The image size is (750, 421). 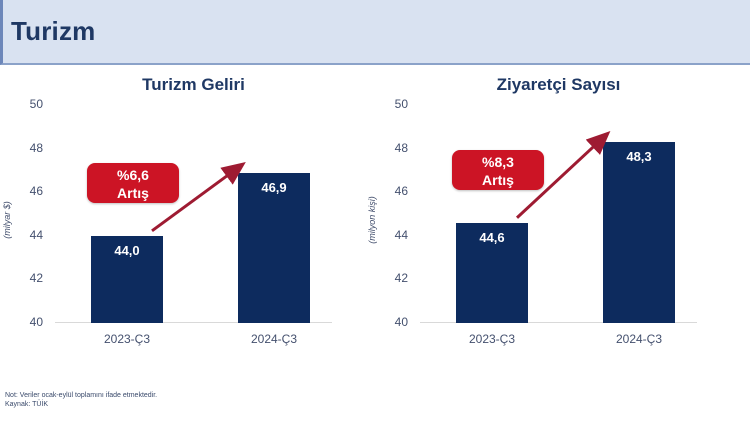 I want to click on growth-badge: %6,6 Artış, so click(x=133, y=182).